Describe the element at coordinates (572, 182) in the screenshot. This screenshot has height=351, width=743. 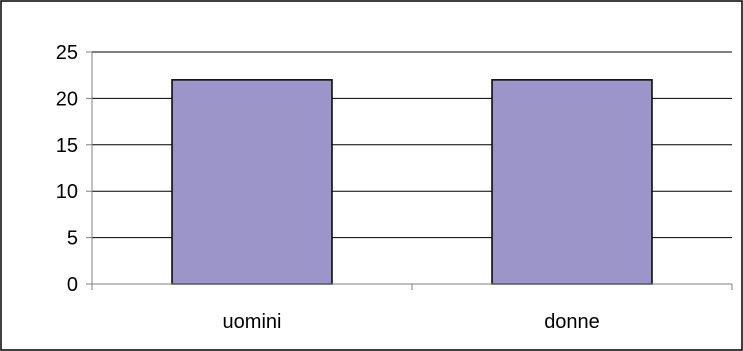
I see `bar-donne` at that location.